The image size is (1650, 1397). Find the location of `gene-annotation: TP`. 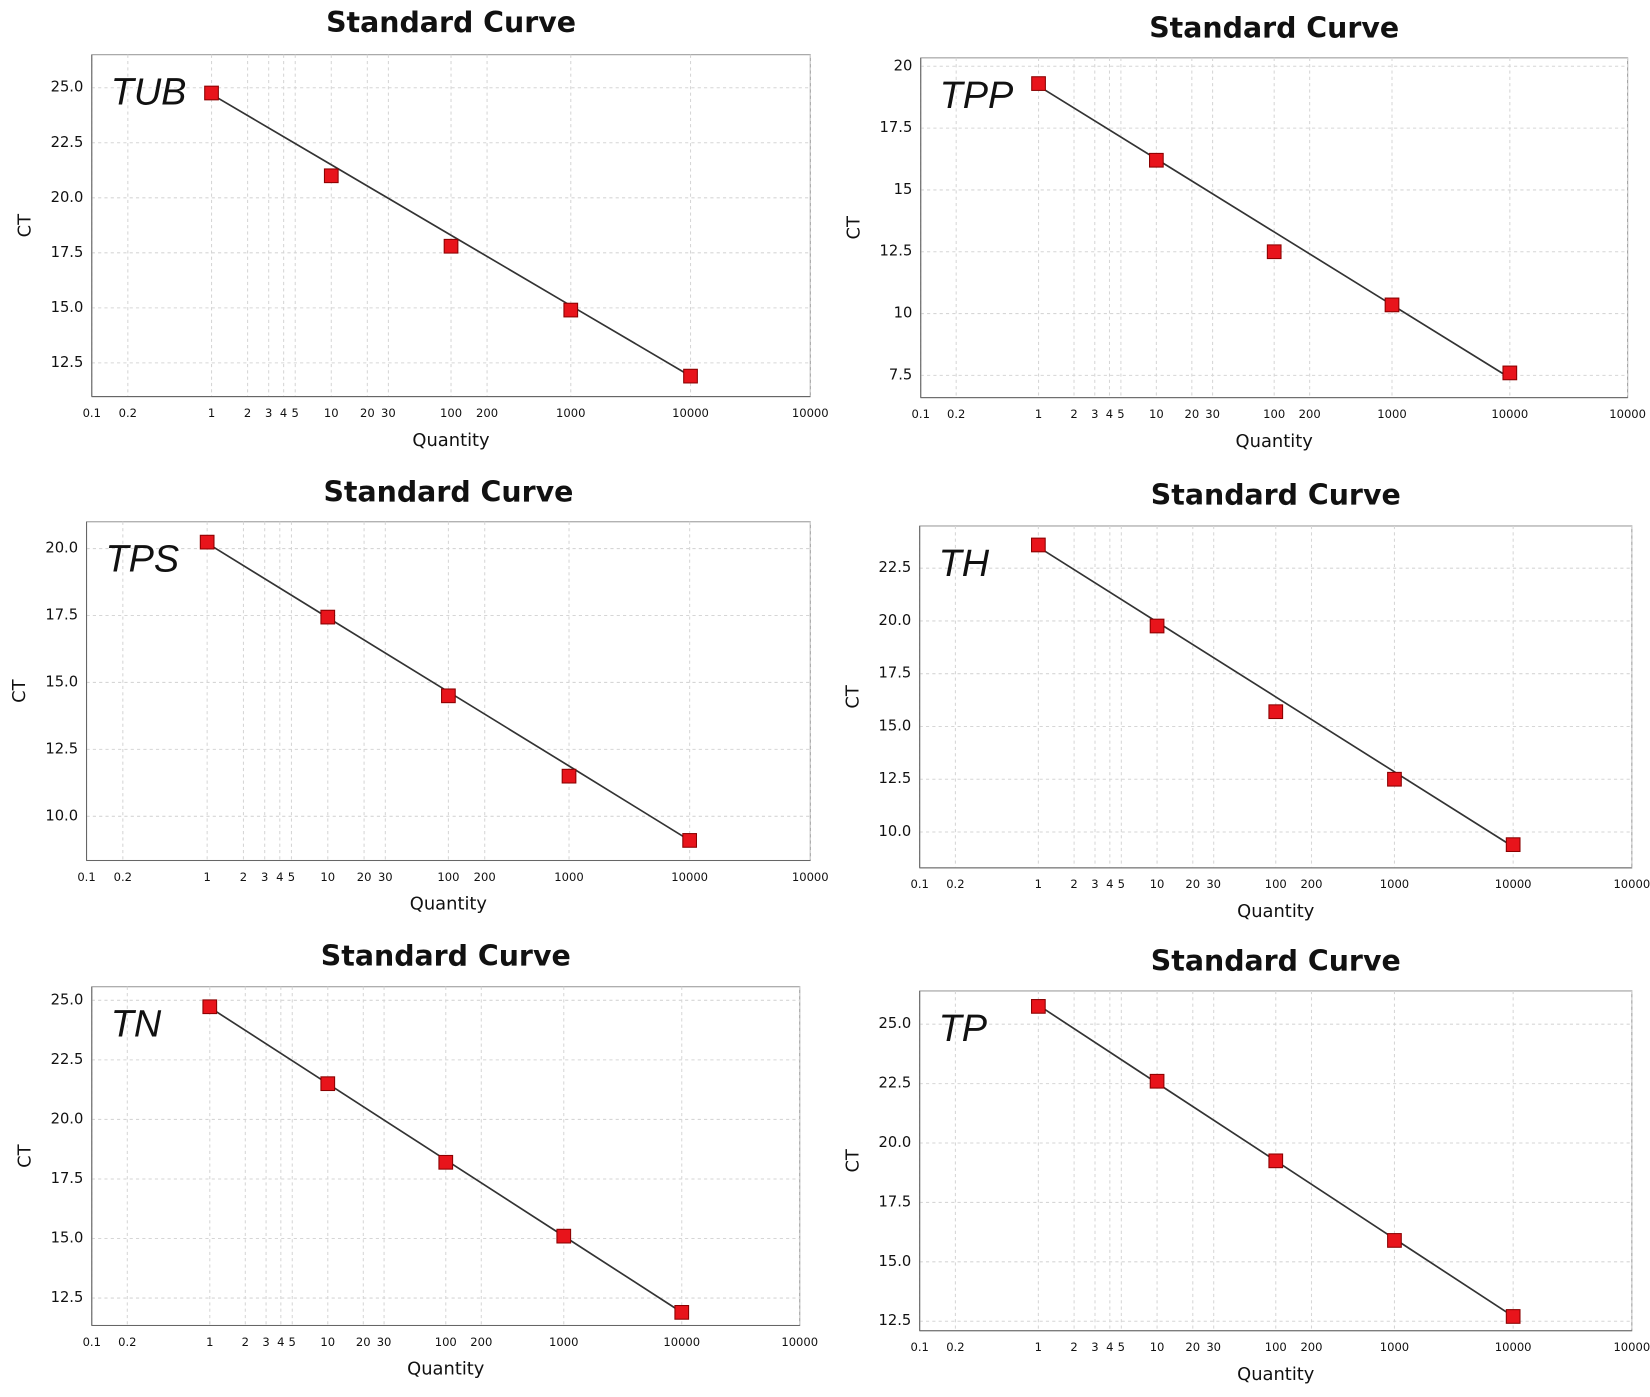

gene-annotation: TP is located at coordinates (963, 1029).